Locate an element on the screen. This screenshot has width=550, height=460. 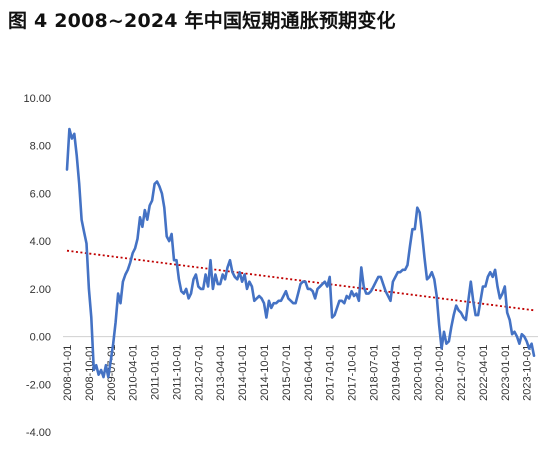
trend-line is located at coordinates (300, 280).